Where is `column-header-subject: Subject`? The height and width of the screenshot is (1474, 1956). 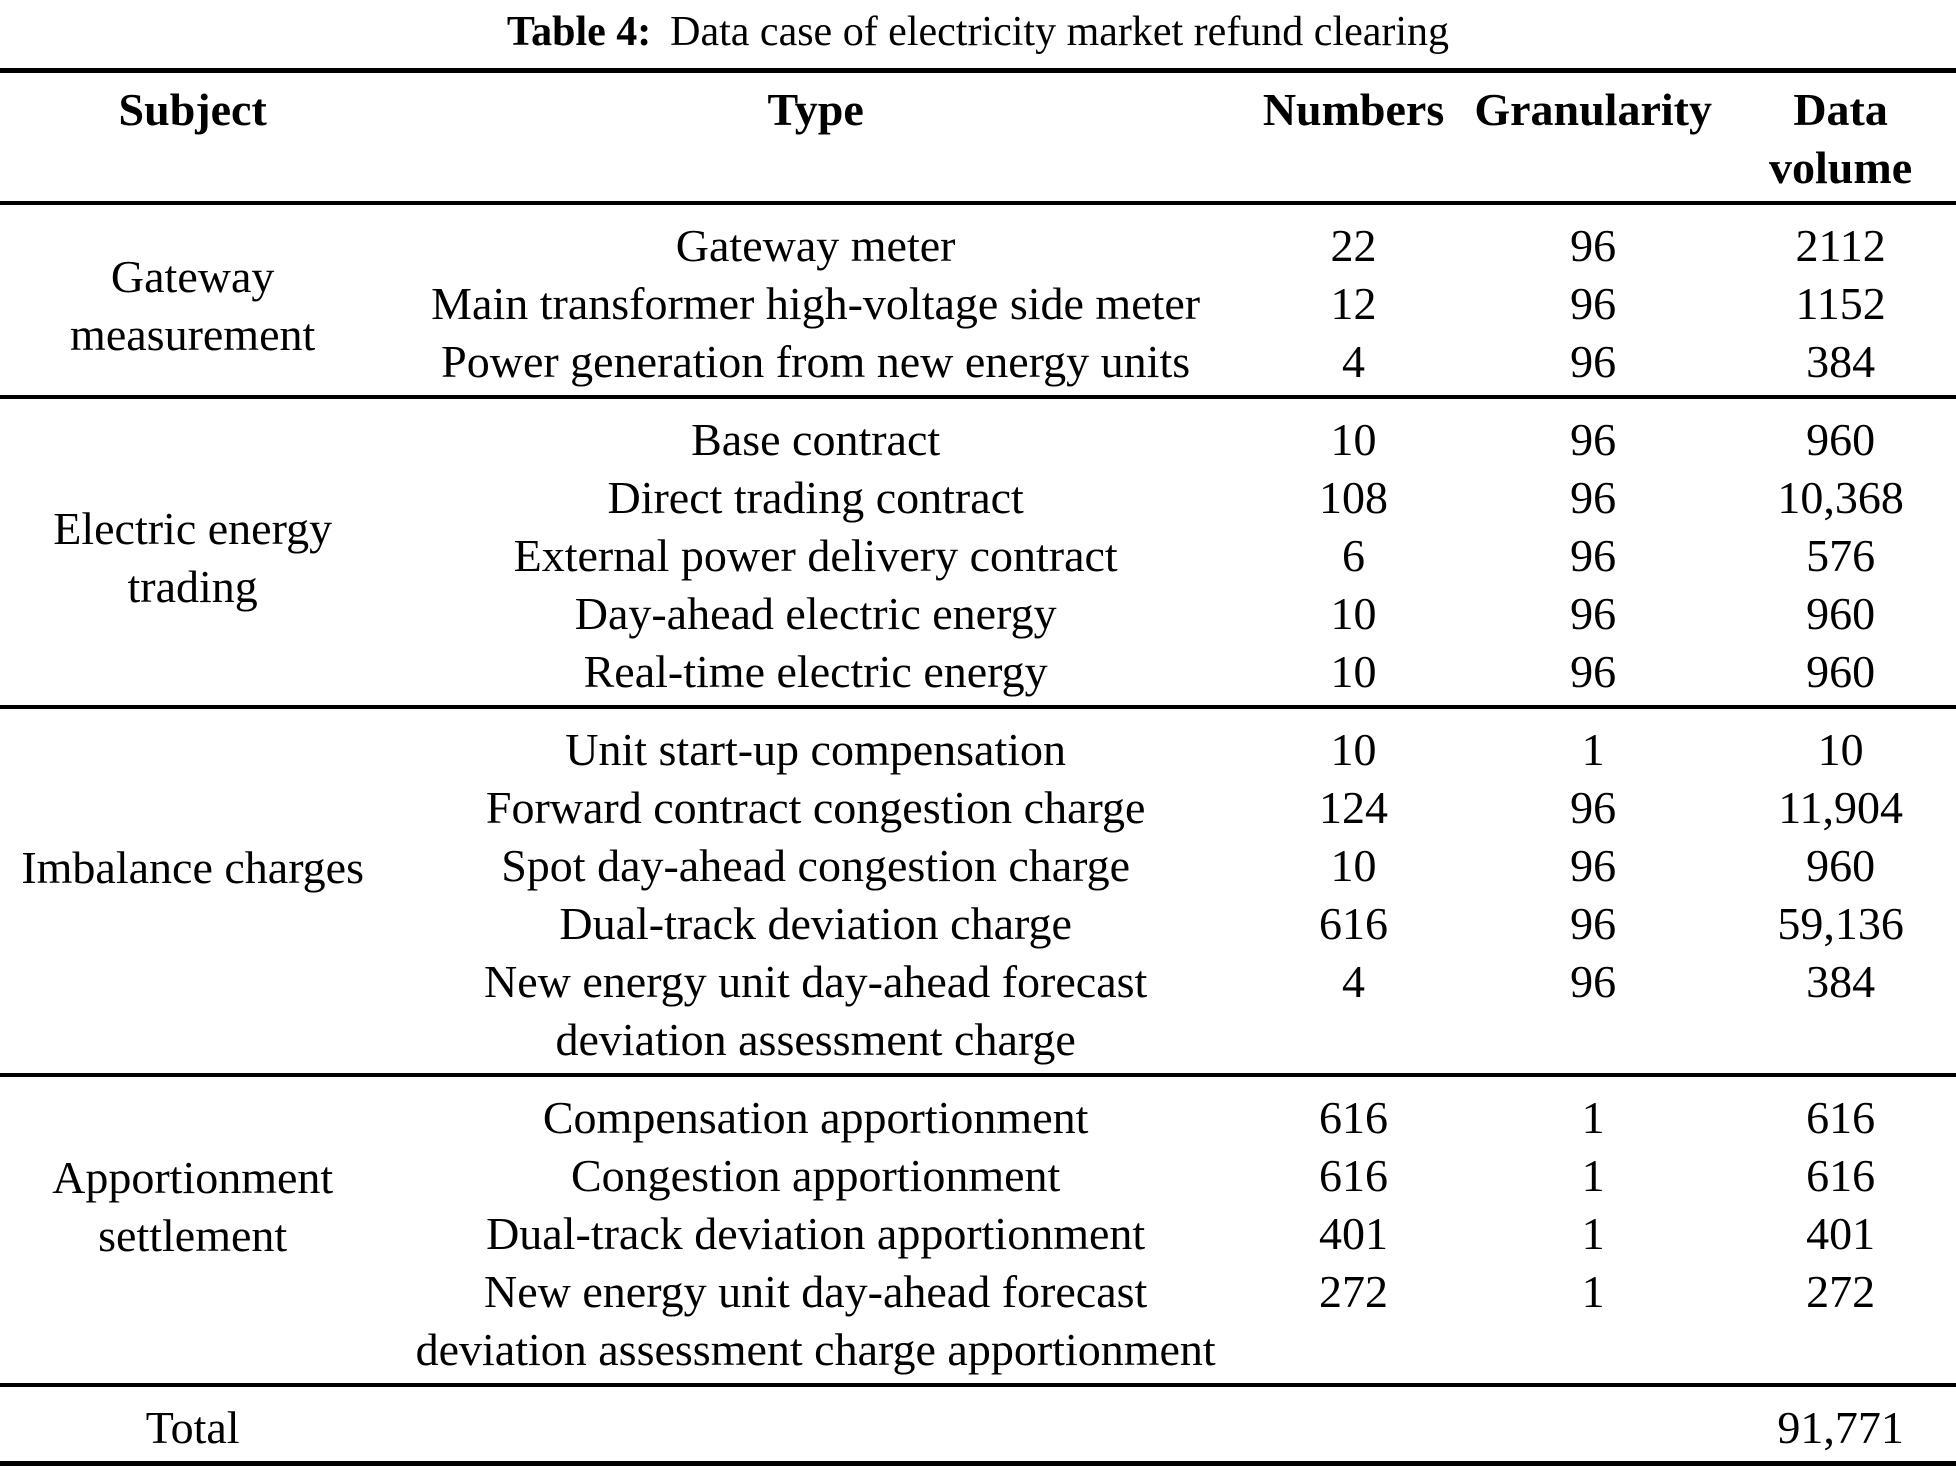
column-header-subject: Subject is located at coordinates (192, 109).